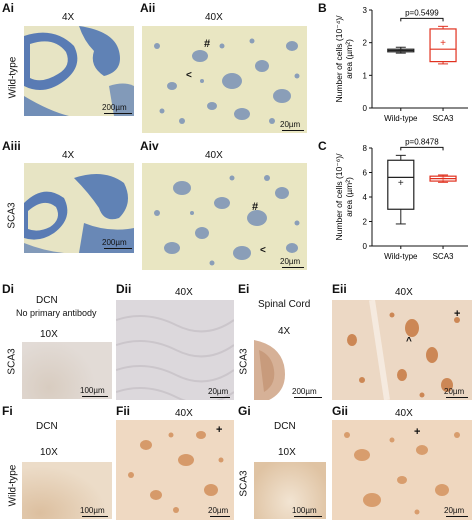 This screenshot has height=521, width=474. I want to click on neurons-eii, so click(403, 350).